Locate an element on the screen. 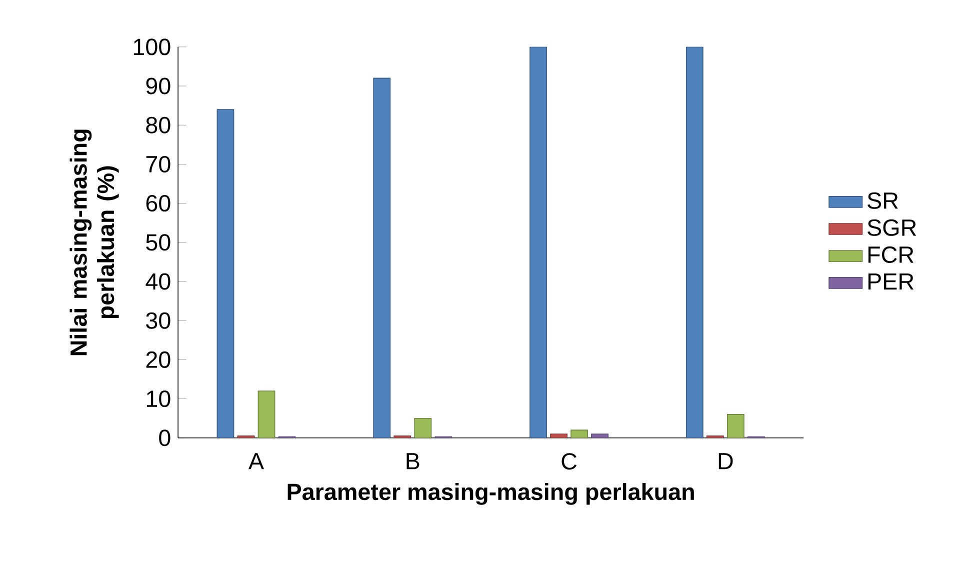 The image size is (960, 579). x-tick-label: B is located at coordinates (413, 461).